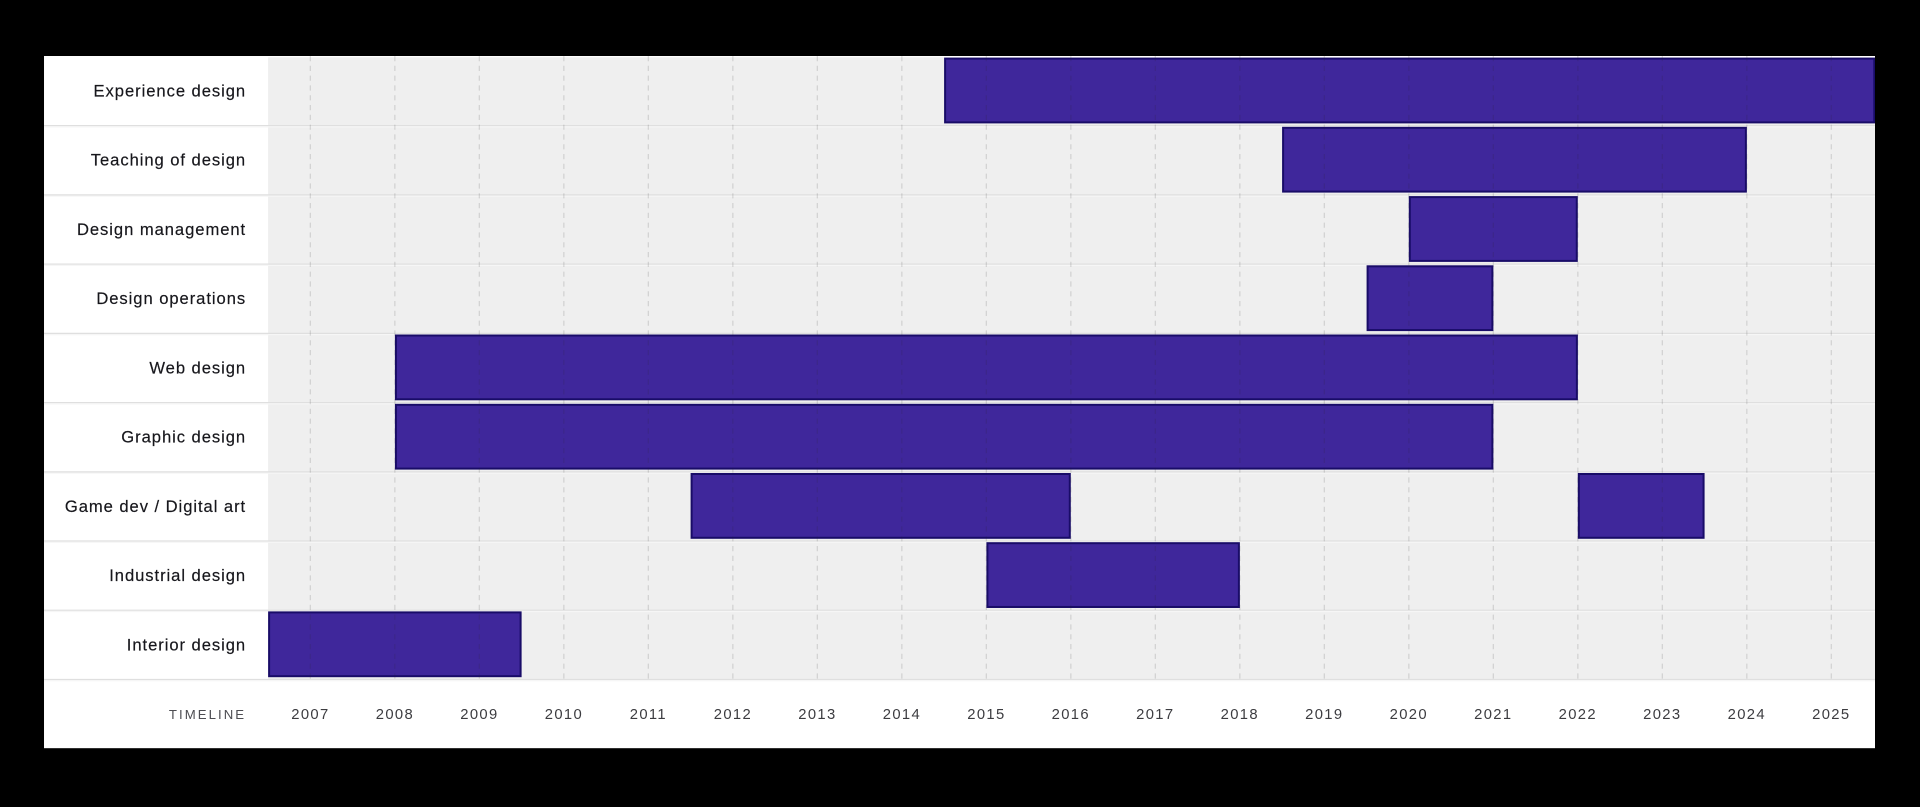 This screenshot has width=1920, height=807. Describe the element at coordinates (1746, 715) in the screenshot. I see `svg-text: 2024` at that location.